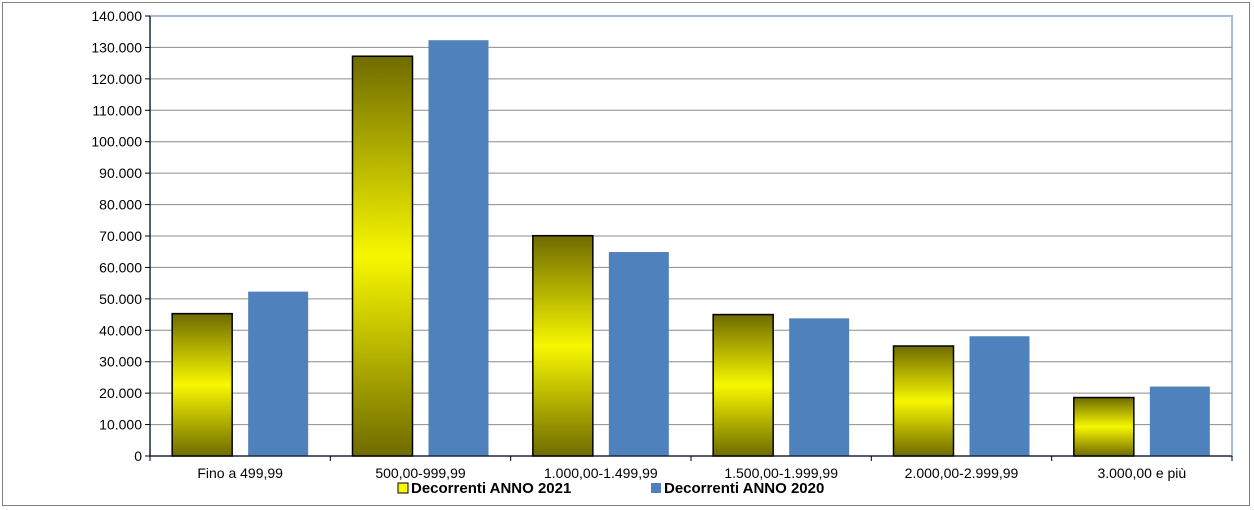  Describe the element at coordinates (120, 425) in the screenshot. I see `y-tick-label: 10.000` at that location.